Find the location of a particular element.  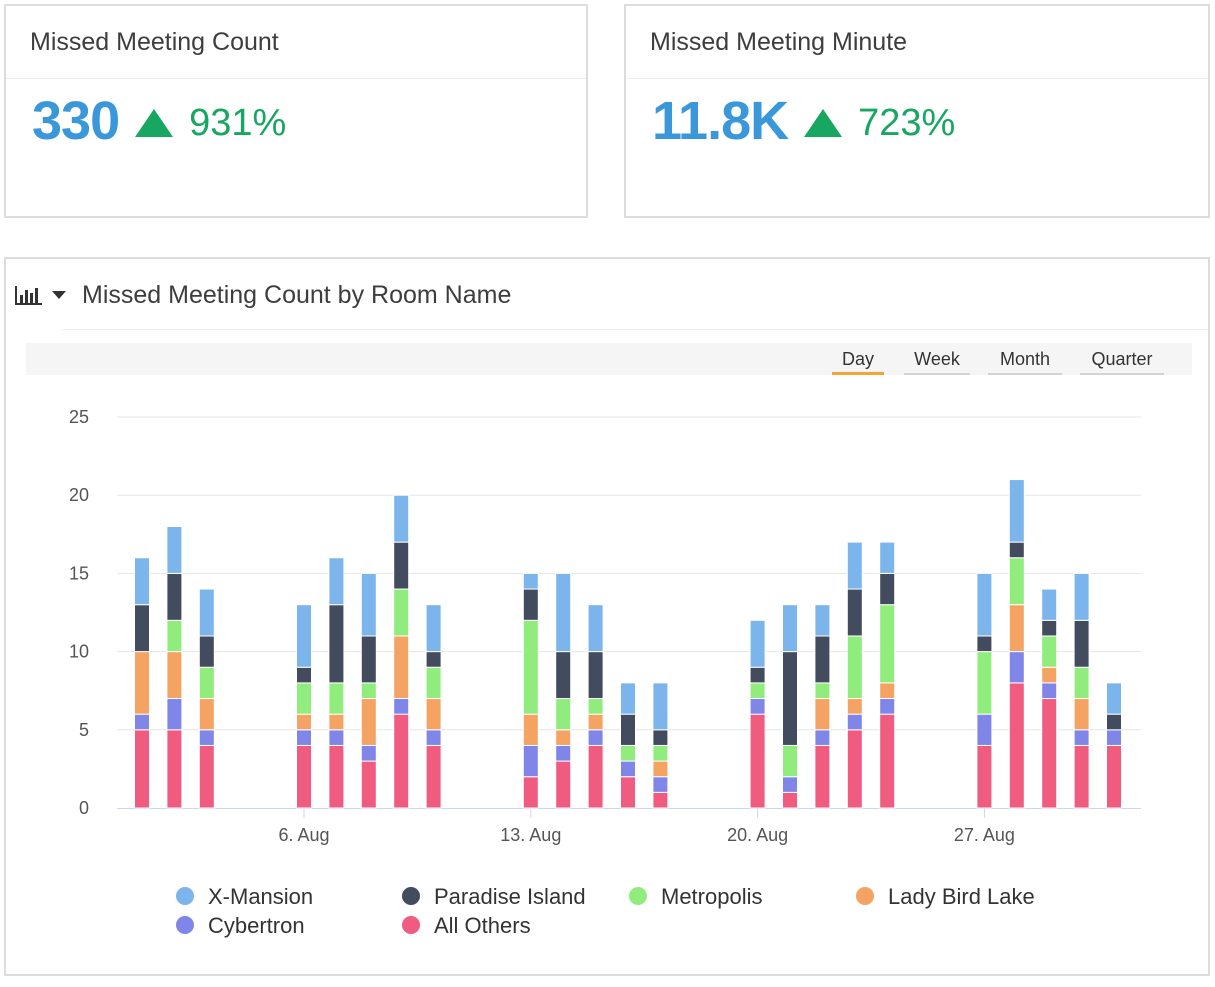

kpi-value-row: 330 931% is located at coordinates (296, 121).